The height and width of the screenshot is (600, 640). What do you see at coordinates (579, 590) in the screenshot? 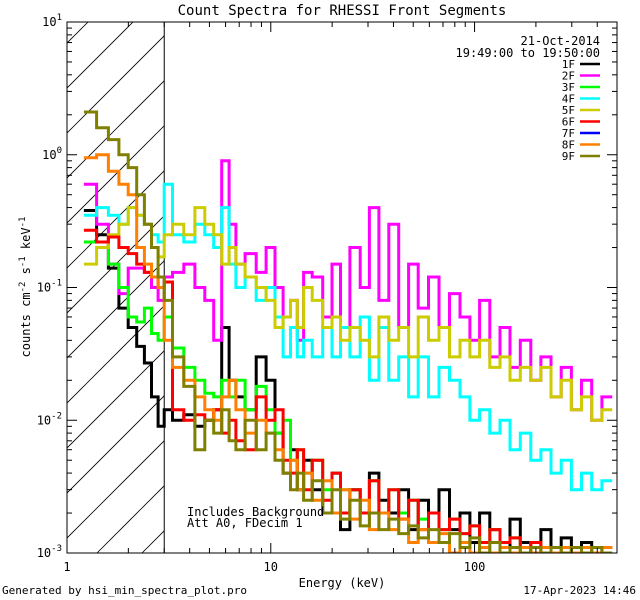
I see `footer-timestamp: 17-Apr-2023 14:46` at bounding box center [579, 590].